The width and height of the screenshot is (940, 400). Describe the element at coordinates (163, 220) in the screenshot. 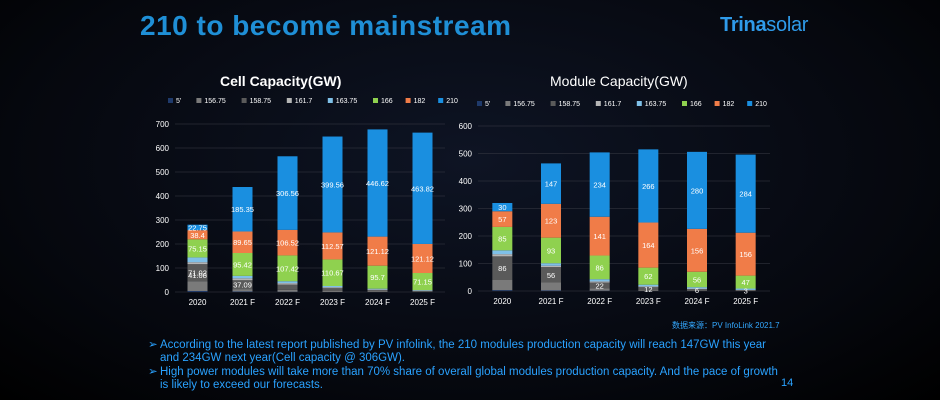

I see `y-tick-label: 300` at that location.